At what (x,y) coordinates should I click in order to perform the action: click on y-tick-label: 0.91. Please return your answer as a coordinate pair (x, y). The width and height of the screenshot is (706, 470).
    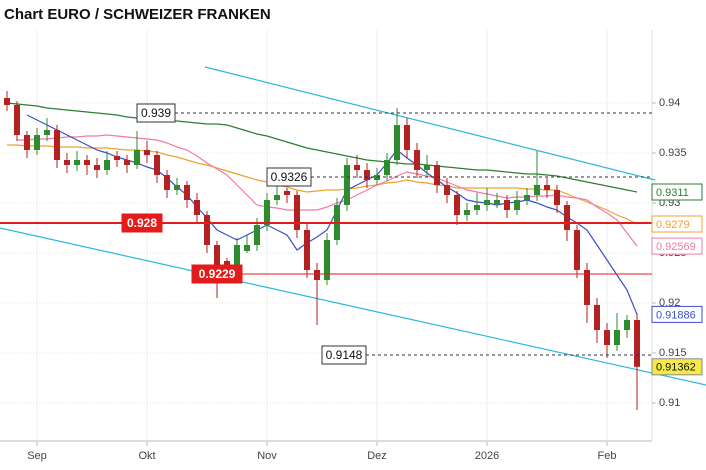
    Looking at the image, I should click on (669, 403).